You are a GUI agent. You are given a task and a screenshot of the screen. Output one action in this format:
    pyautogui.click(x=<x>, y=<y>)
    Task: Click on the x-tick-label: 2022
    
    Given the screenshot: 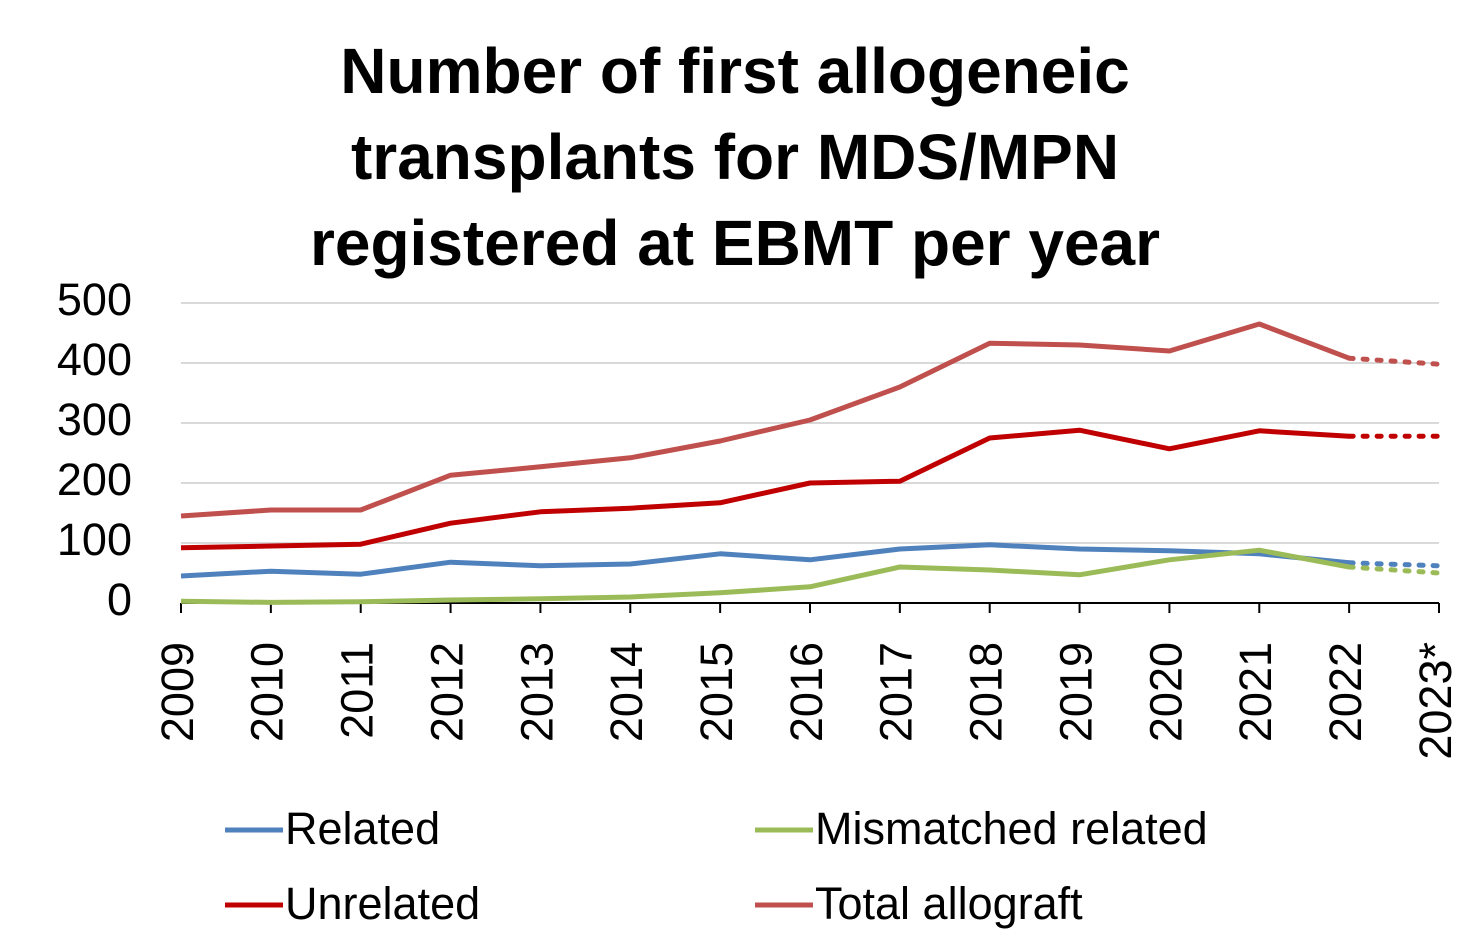 What is the action you would take?
    pyautogui.click(x=1345, y=692)
    